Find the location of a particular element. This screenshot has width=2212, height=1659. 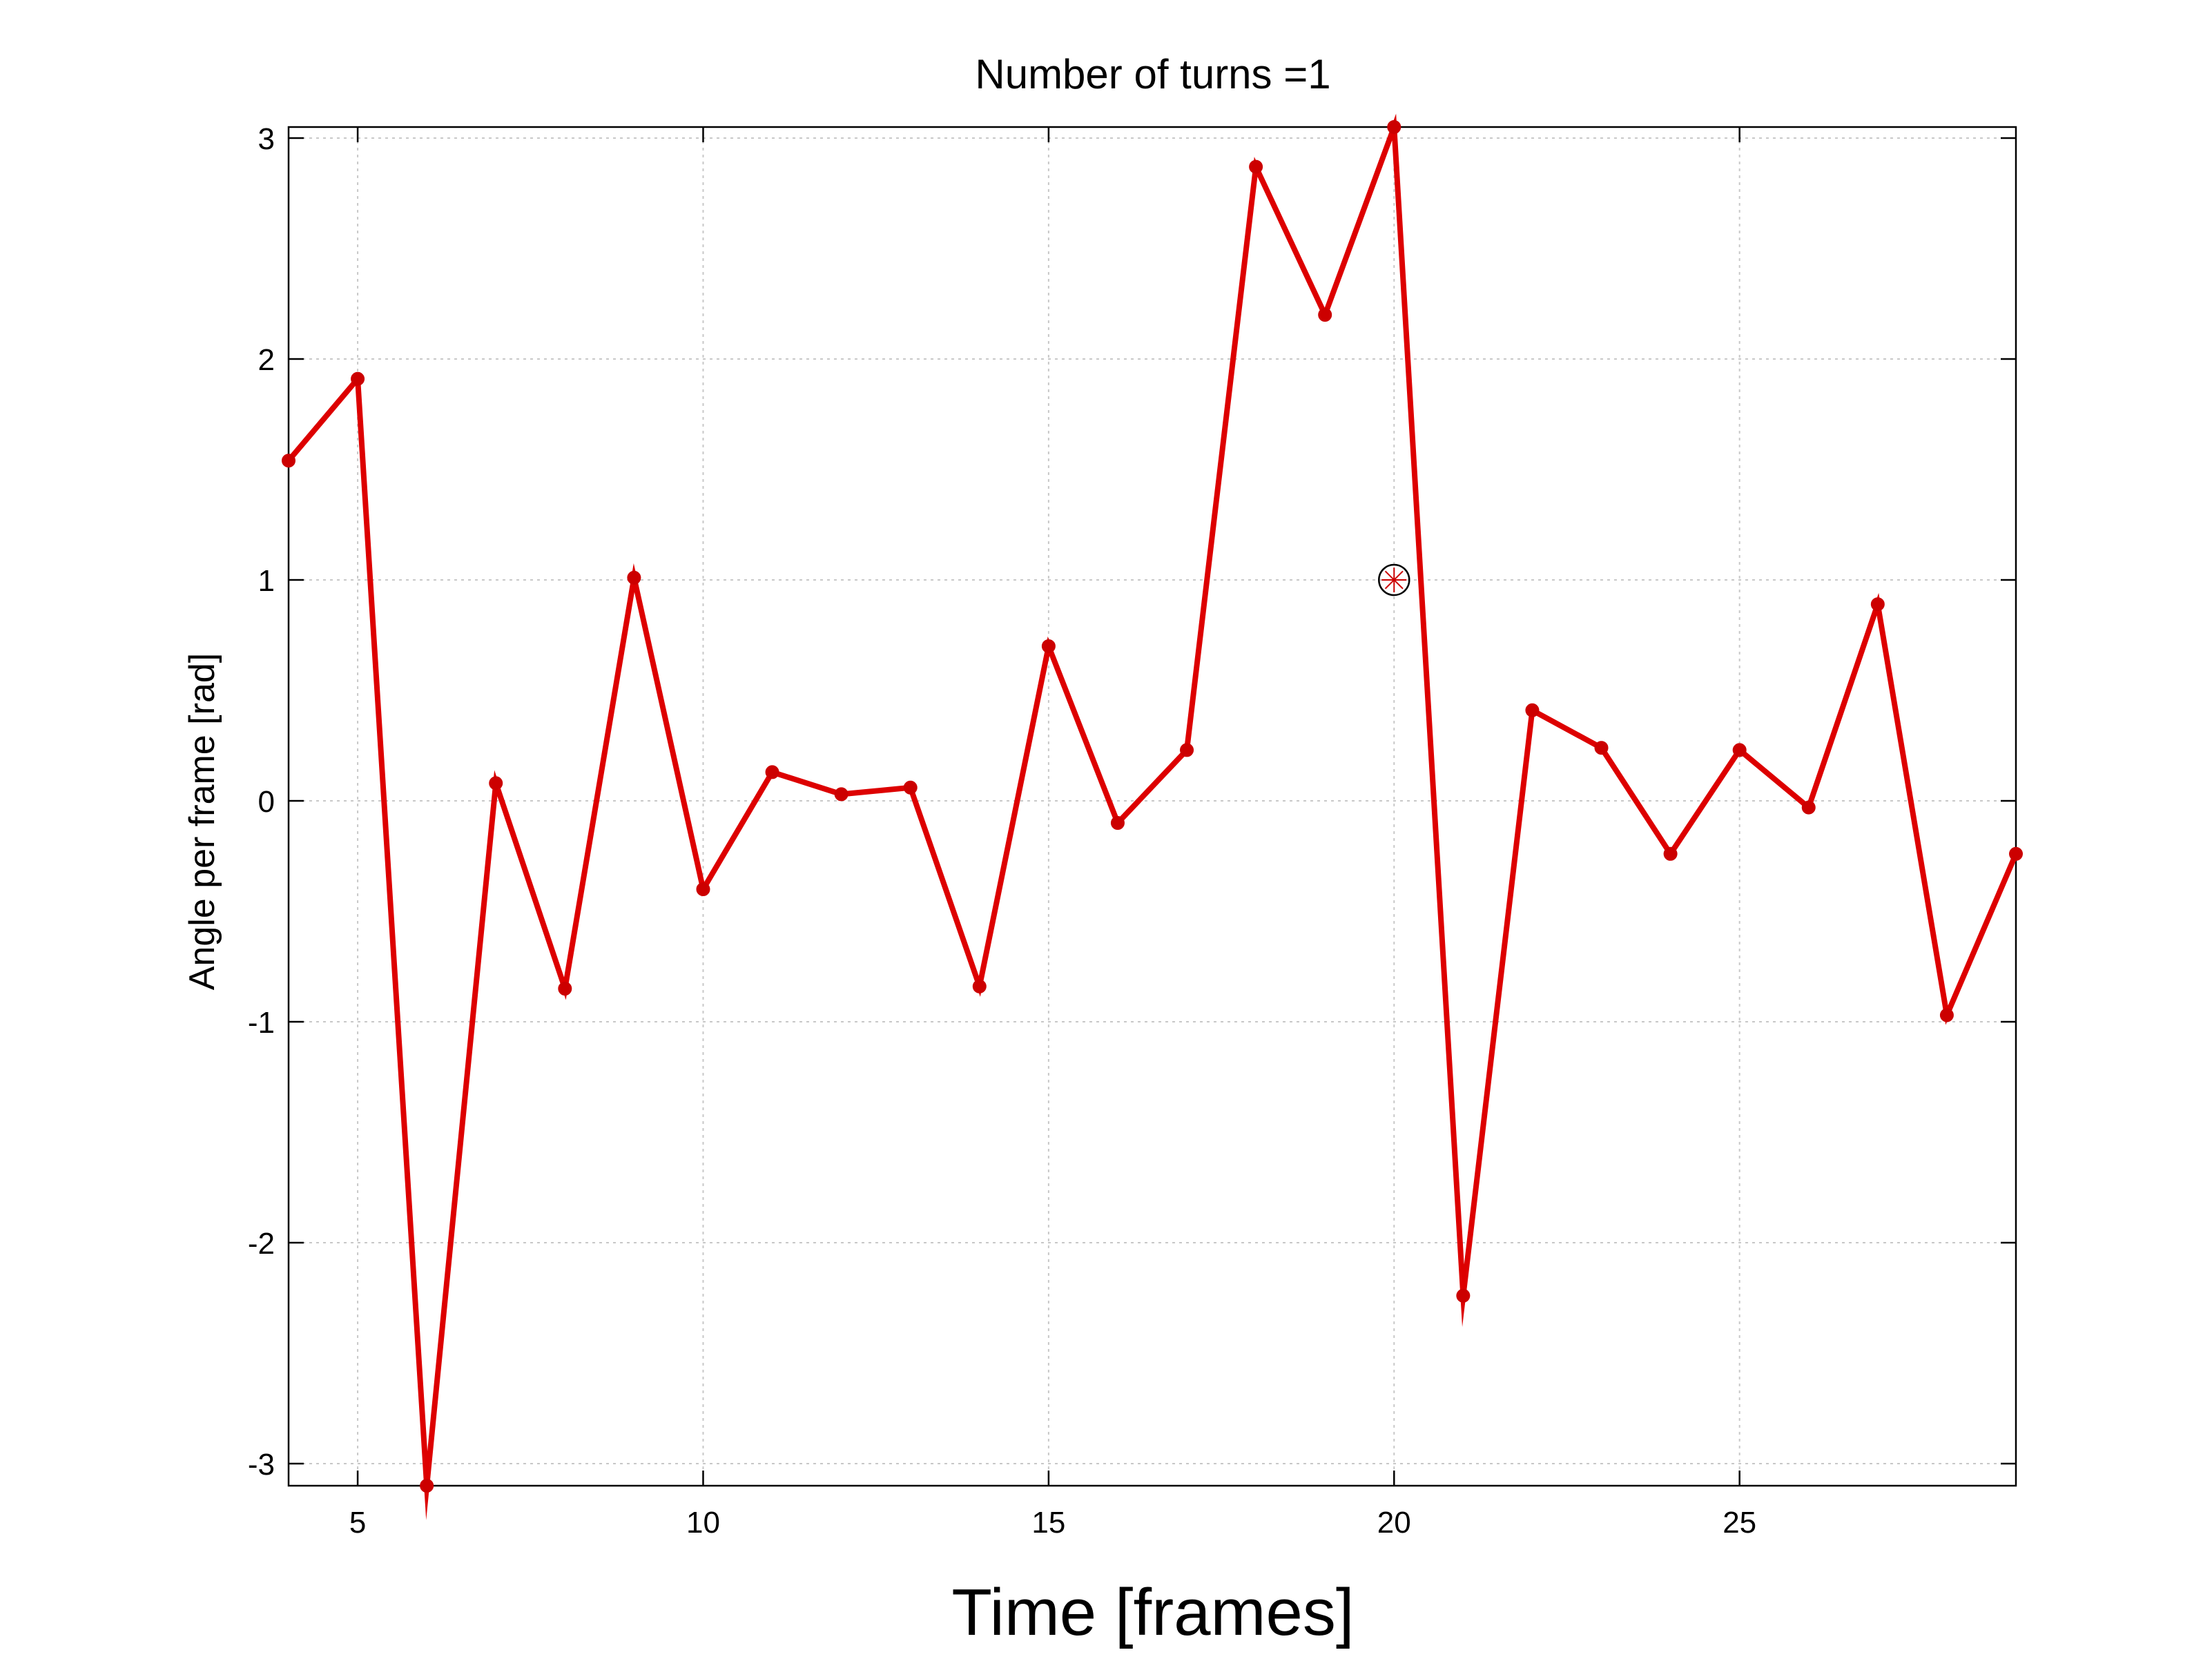

x-tick-label: 15 is located at coordinates (1048, 1523).